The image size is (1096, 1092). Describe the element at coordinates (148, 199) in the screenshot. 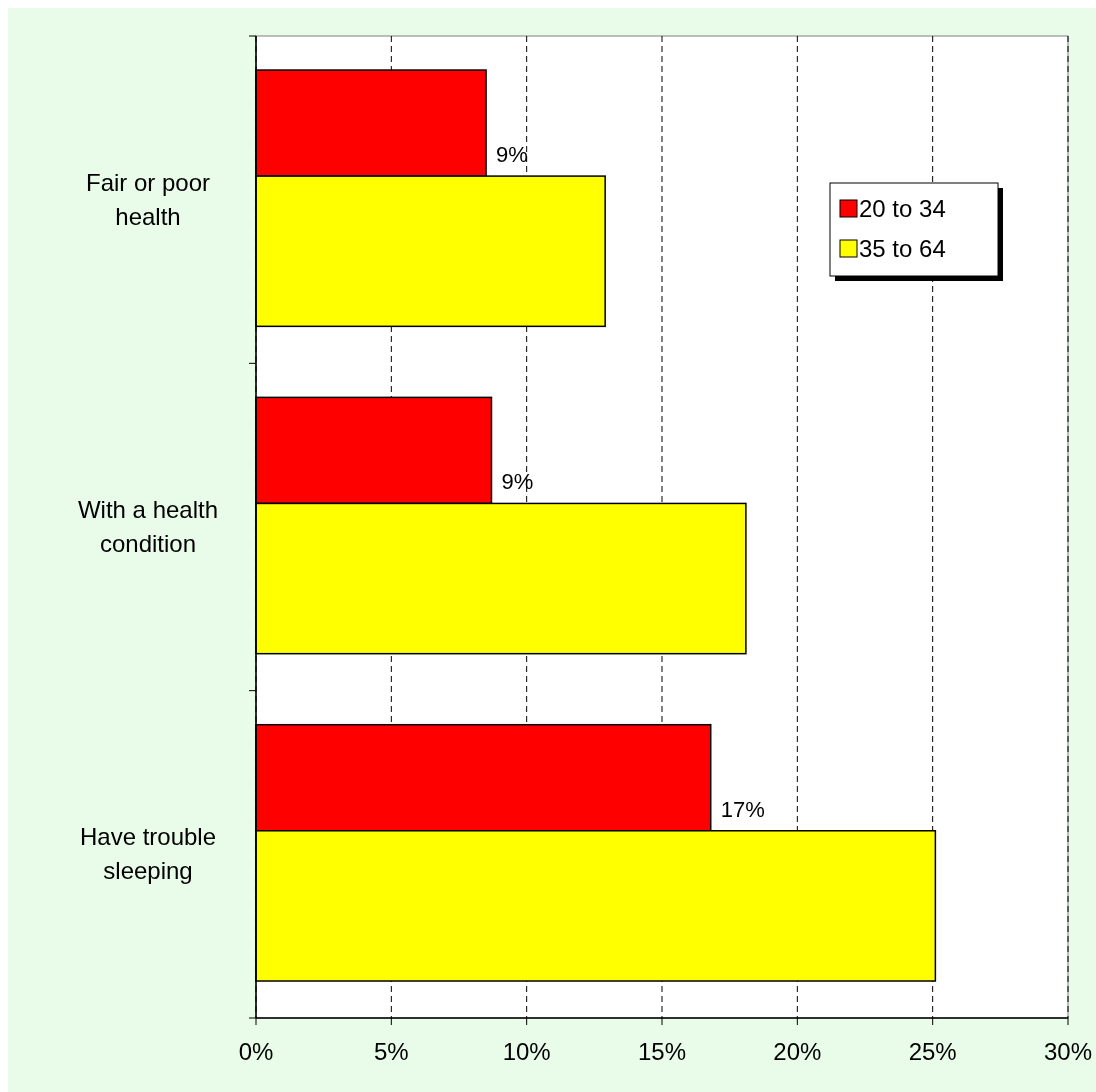

I see `y-tick-label: Fair or poor health` at that location.